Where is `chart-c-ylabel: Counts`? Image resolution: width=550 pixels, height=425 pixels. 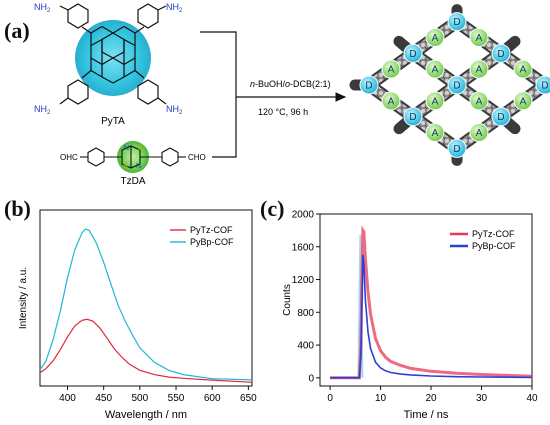 chart-c-ylabel: Counts is located at coordinates (287, 300).